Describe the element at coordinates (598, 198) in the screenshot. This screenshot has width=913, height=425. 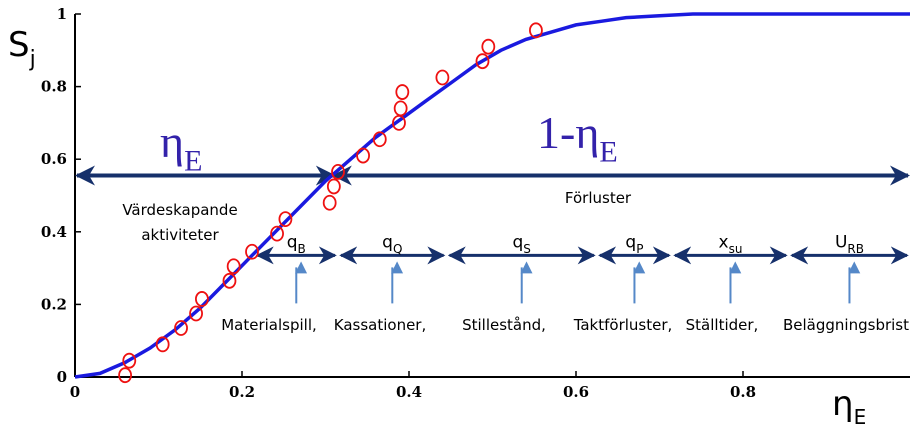
I see `losses-label: Förluster` at that location.